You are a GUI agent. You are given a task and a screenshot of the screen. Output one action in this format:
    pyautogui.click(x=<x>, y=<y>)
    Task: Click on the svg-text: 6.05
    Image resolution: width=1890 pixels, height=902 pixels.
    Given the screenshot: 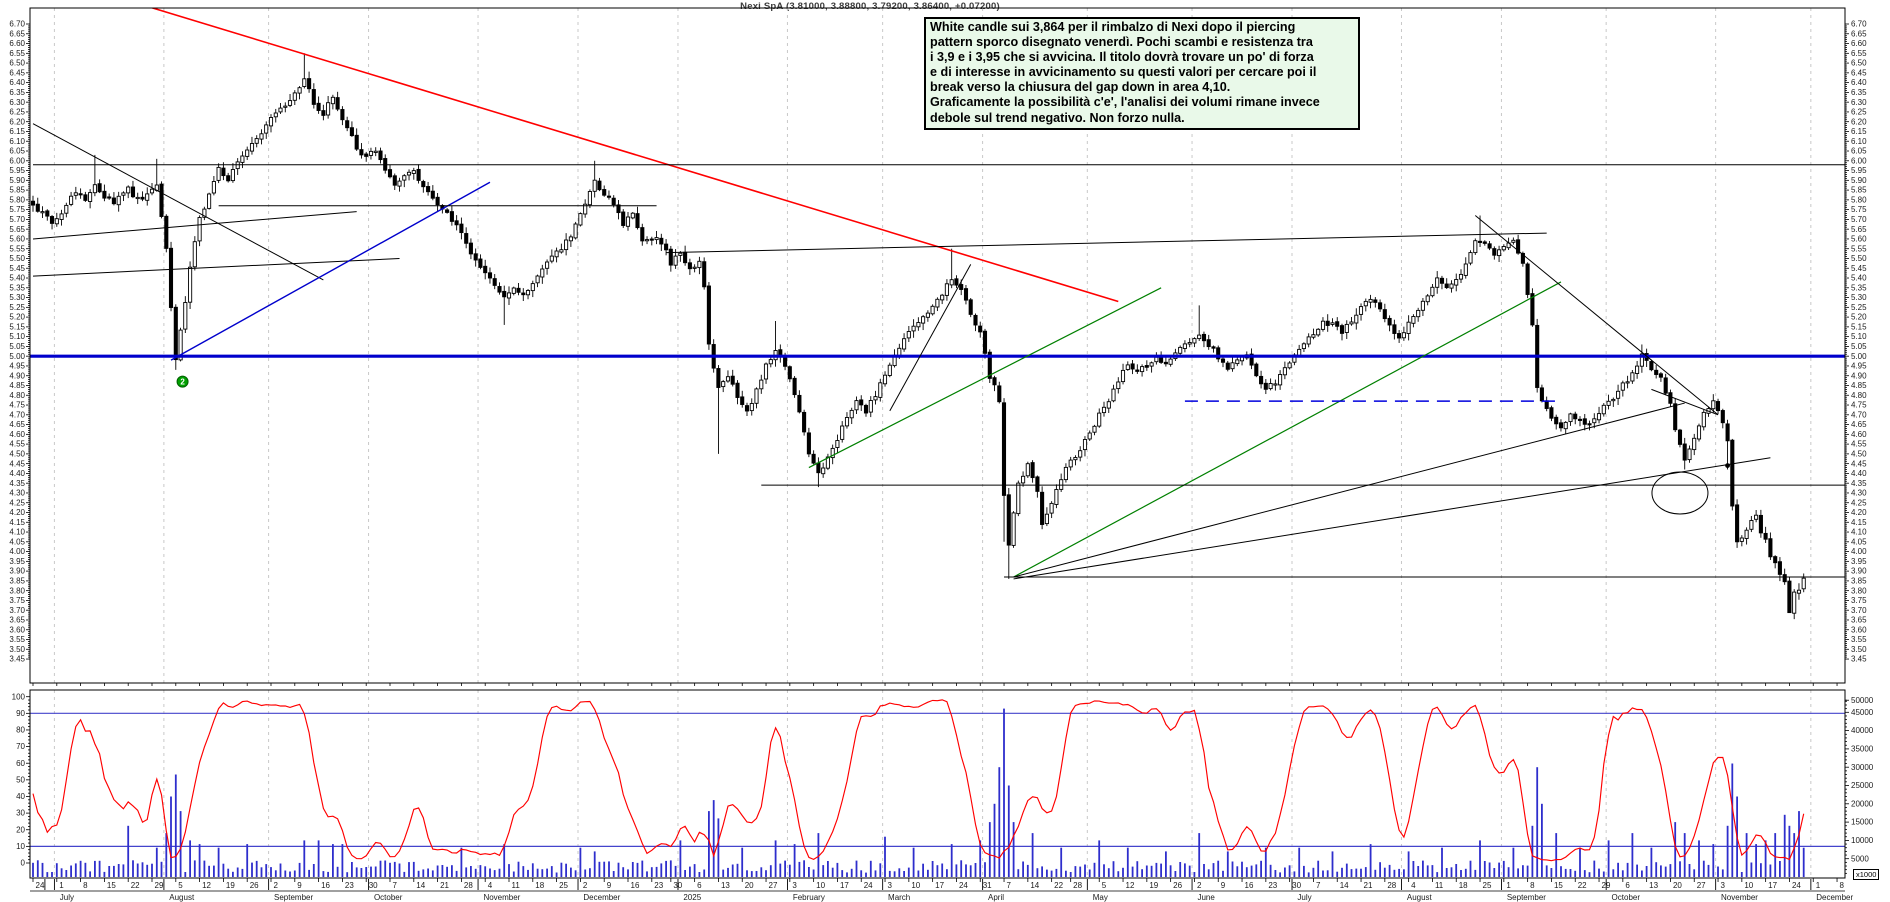 What is the action you would take?
    pyautogui.click(x=17, y=151)
    